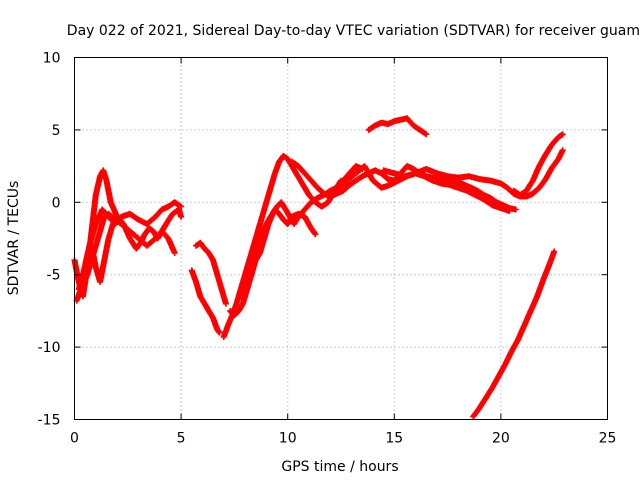 The height and width of the screenshot is (480, 640). What do you see at coordinates (54, 276) in the screenshot?
I see `y-tick-label: -5` at bounding box center [54, 276].